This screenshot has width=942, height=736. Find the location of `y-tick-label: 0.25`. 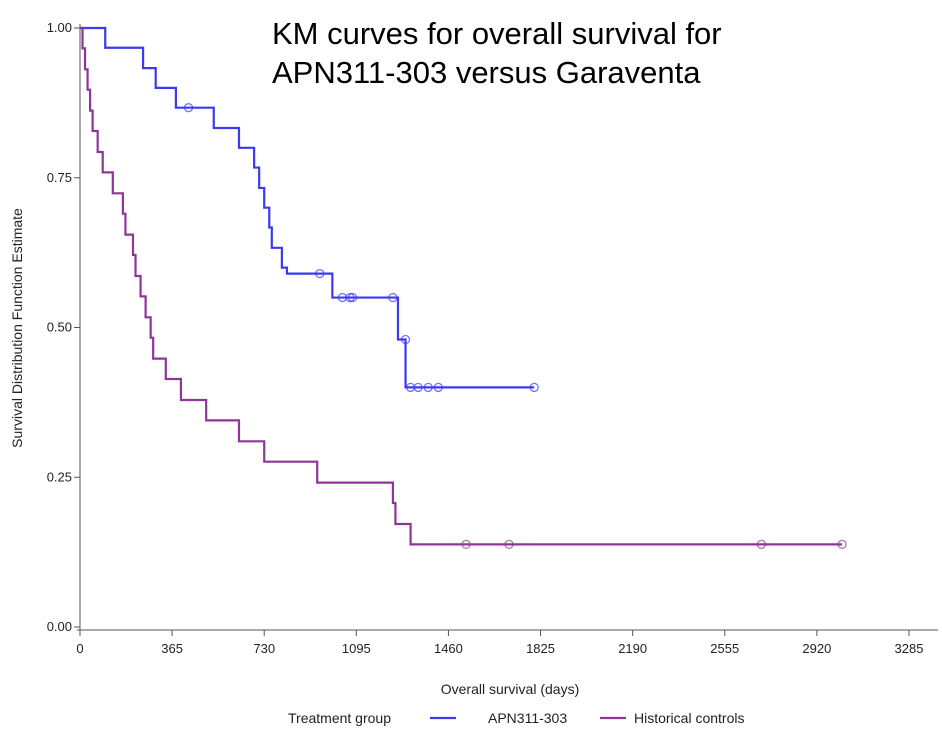

y-tick-label: 0.25 is located at coordinates (59, 476).